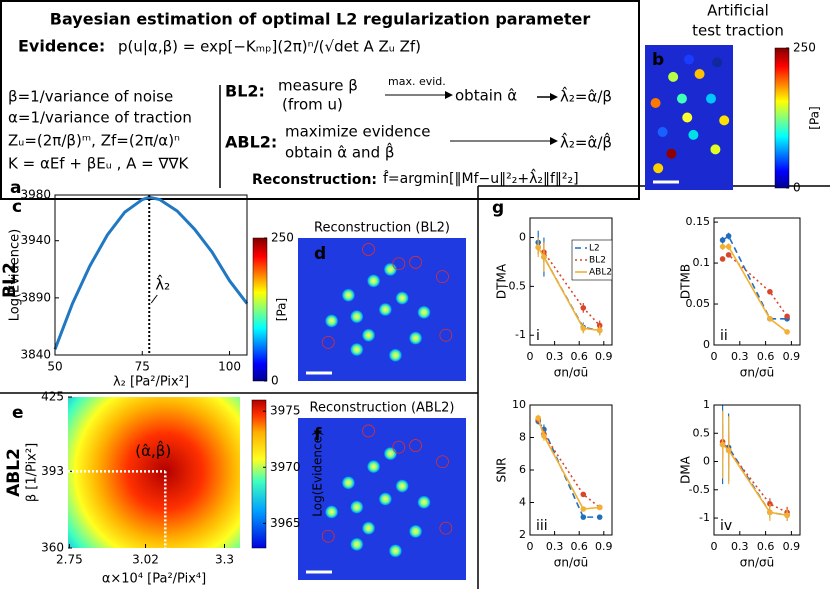 Image resolution: width=830 pixels, height=589 pixels. I want to click on colorbar-tick-label: 3970, so click(285, 467).